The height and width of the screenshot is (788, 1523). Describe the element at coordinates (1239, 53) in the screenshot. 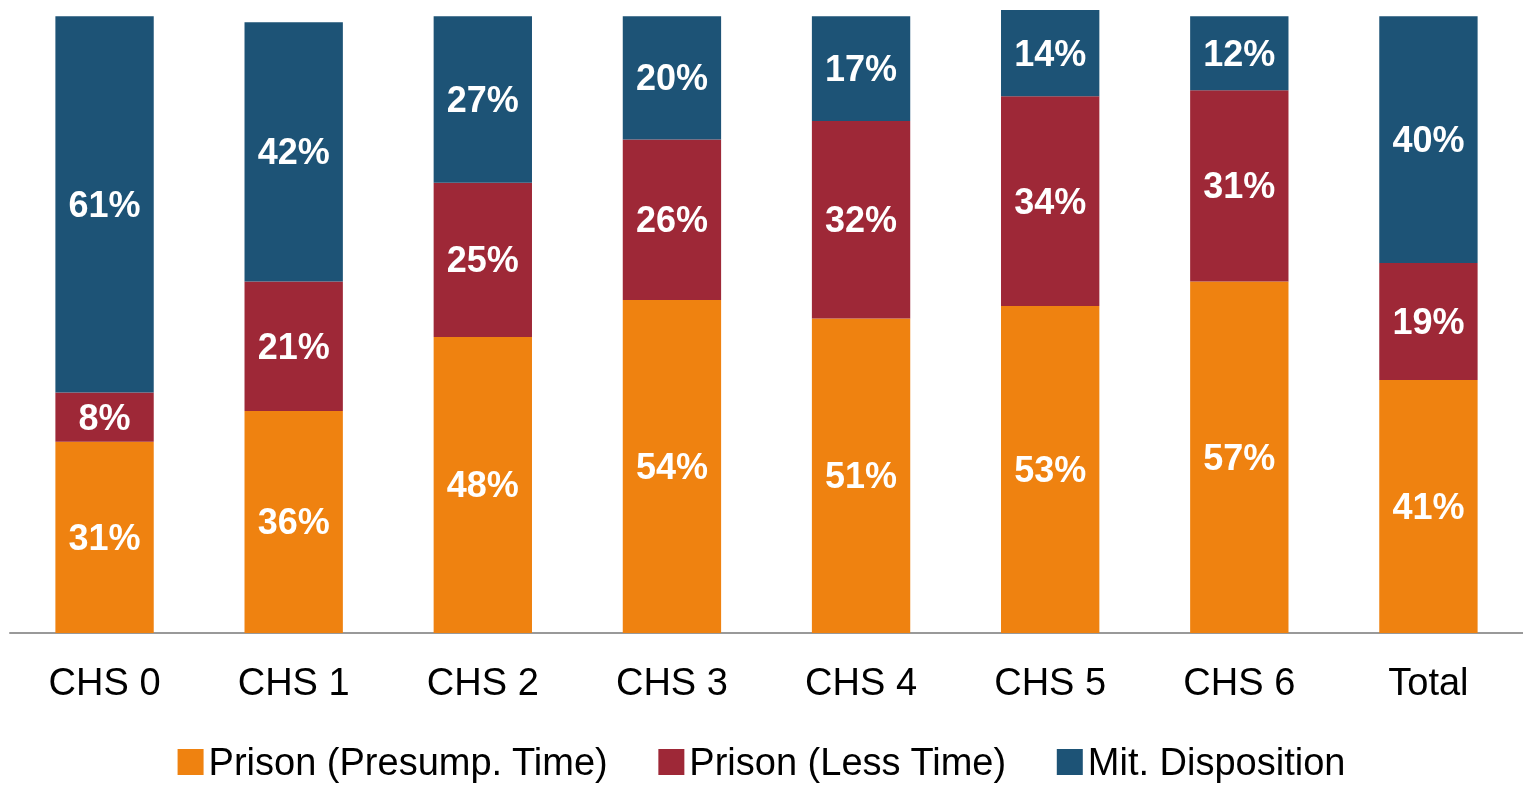

I see `data-label: 12%` at that location.